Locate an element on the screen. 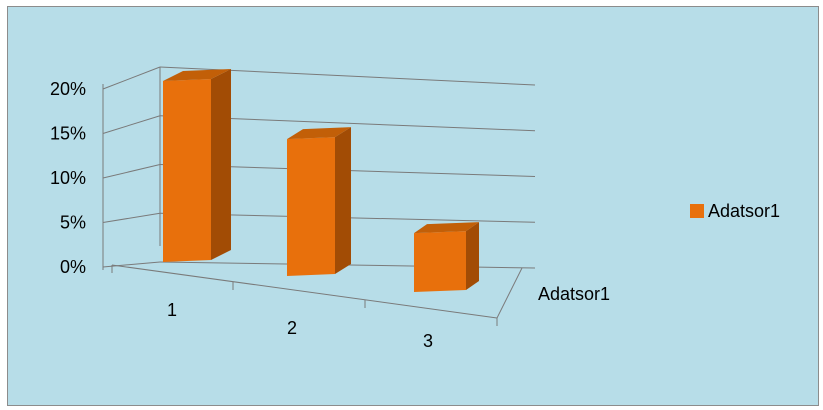  legend-label: Adatsor1 is located at coordinates (744, 211).